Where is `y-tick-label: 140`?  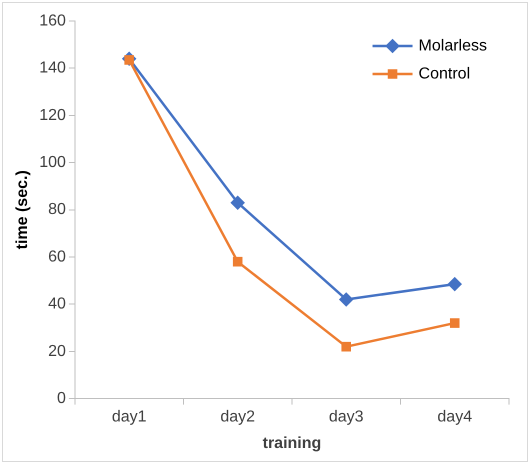 y-tick-label: 140 is located at coordinates (52, 68).